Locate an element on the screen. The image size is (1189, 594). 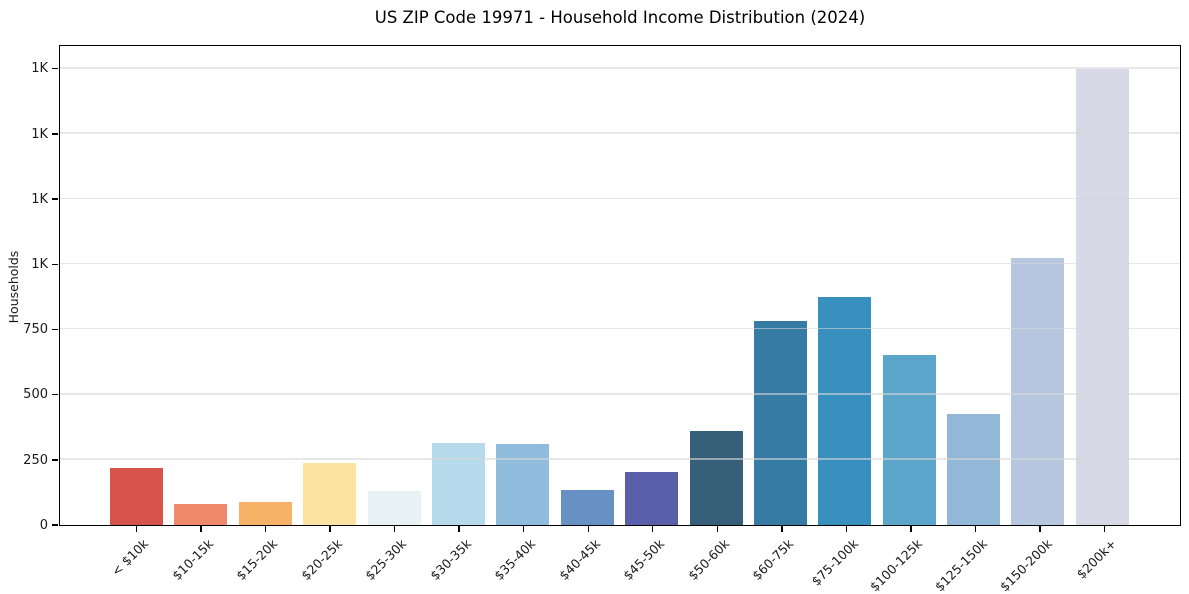
x-tick-label: $100-125k is located at coordinates (896, 565).